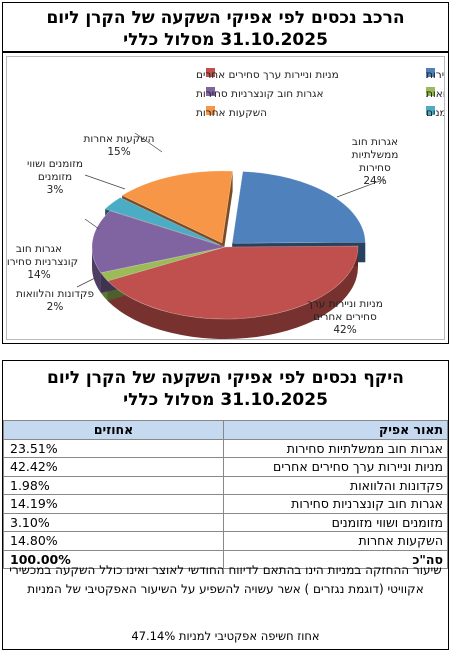 The width and height of the screenshot is (451, 652). What do you see at coordinates (225, 378) in the screenshot?
I see `table-title-line-1: היקף נכסים לפי אפיקי השקעה של הקרן ליום` at bounding box center [225, 378].